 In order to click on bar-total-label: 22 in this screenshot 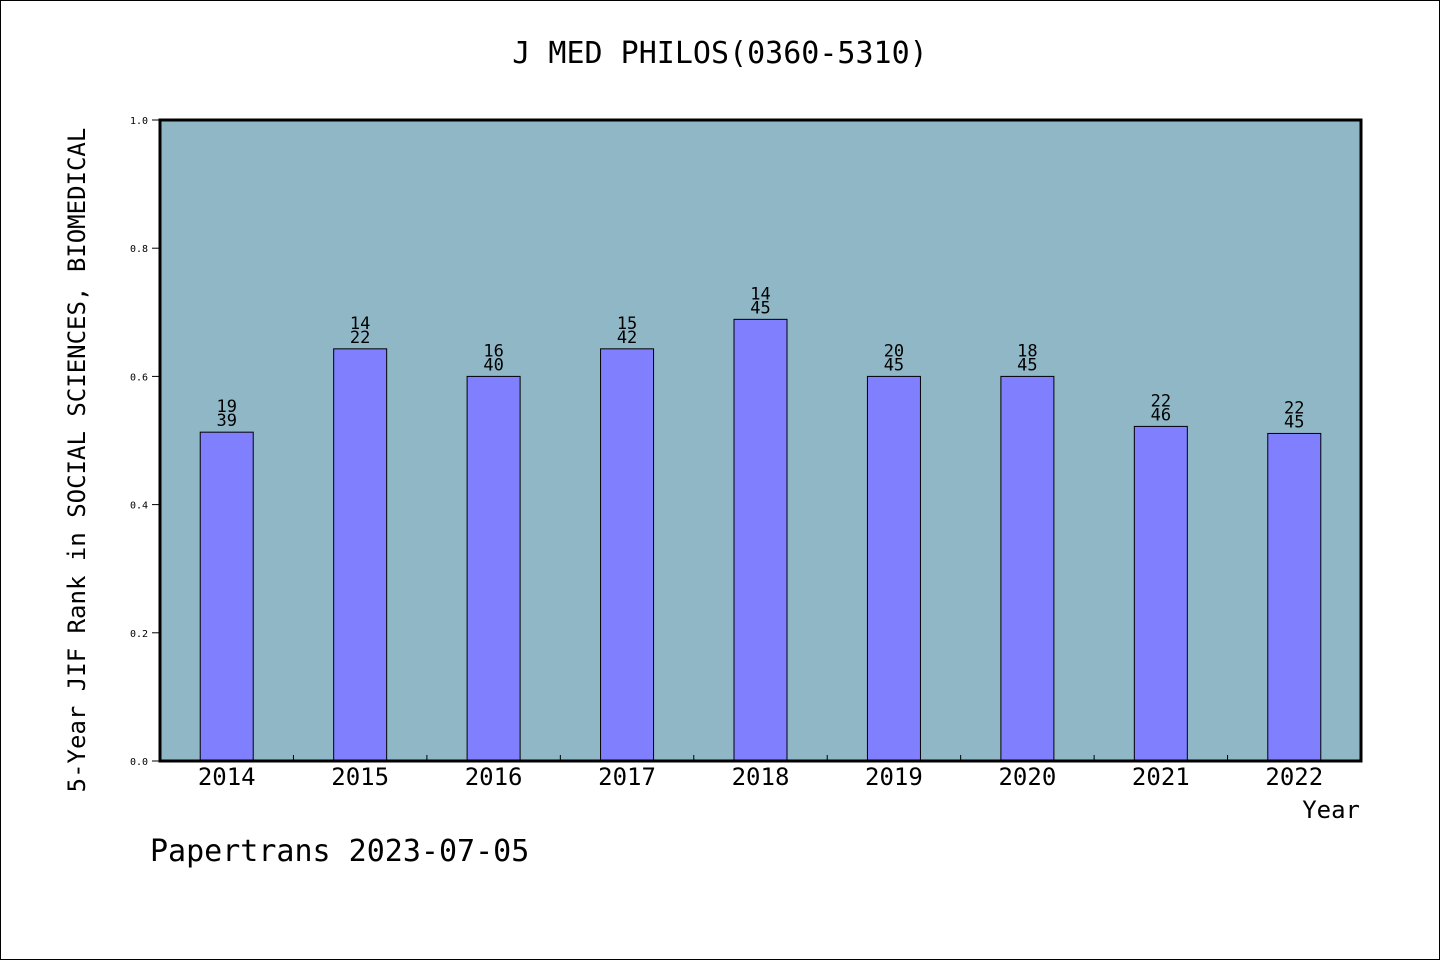, I will do `click(360, 338)`.